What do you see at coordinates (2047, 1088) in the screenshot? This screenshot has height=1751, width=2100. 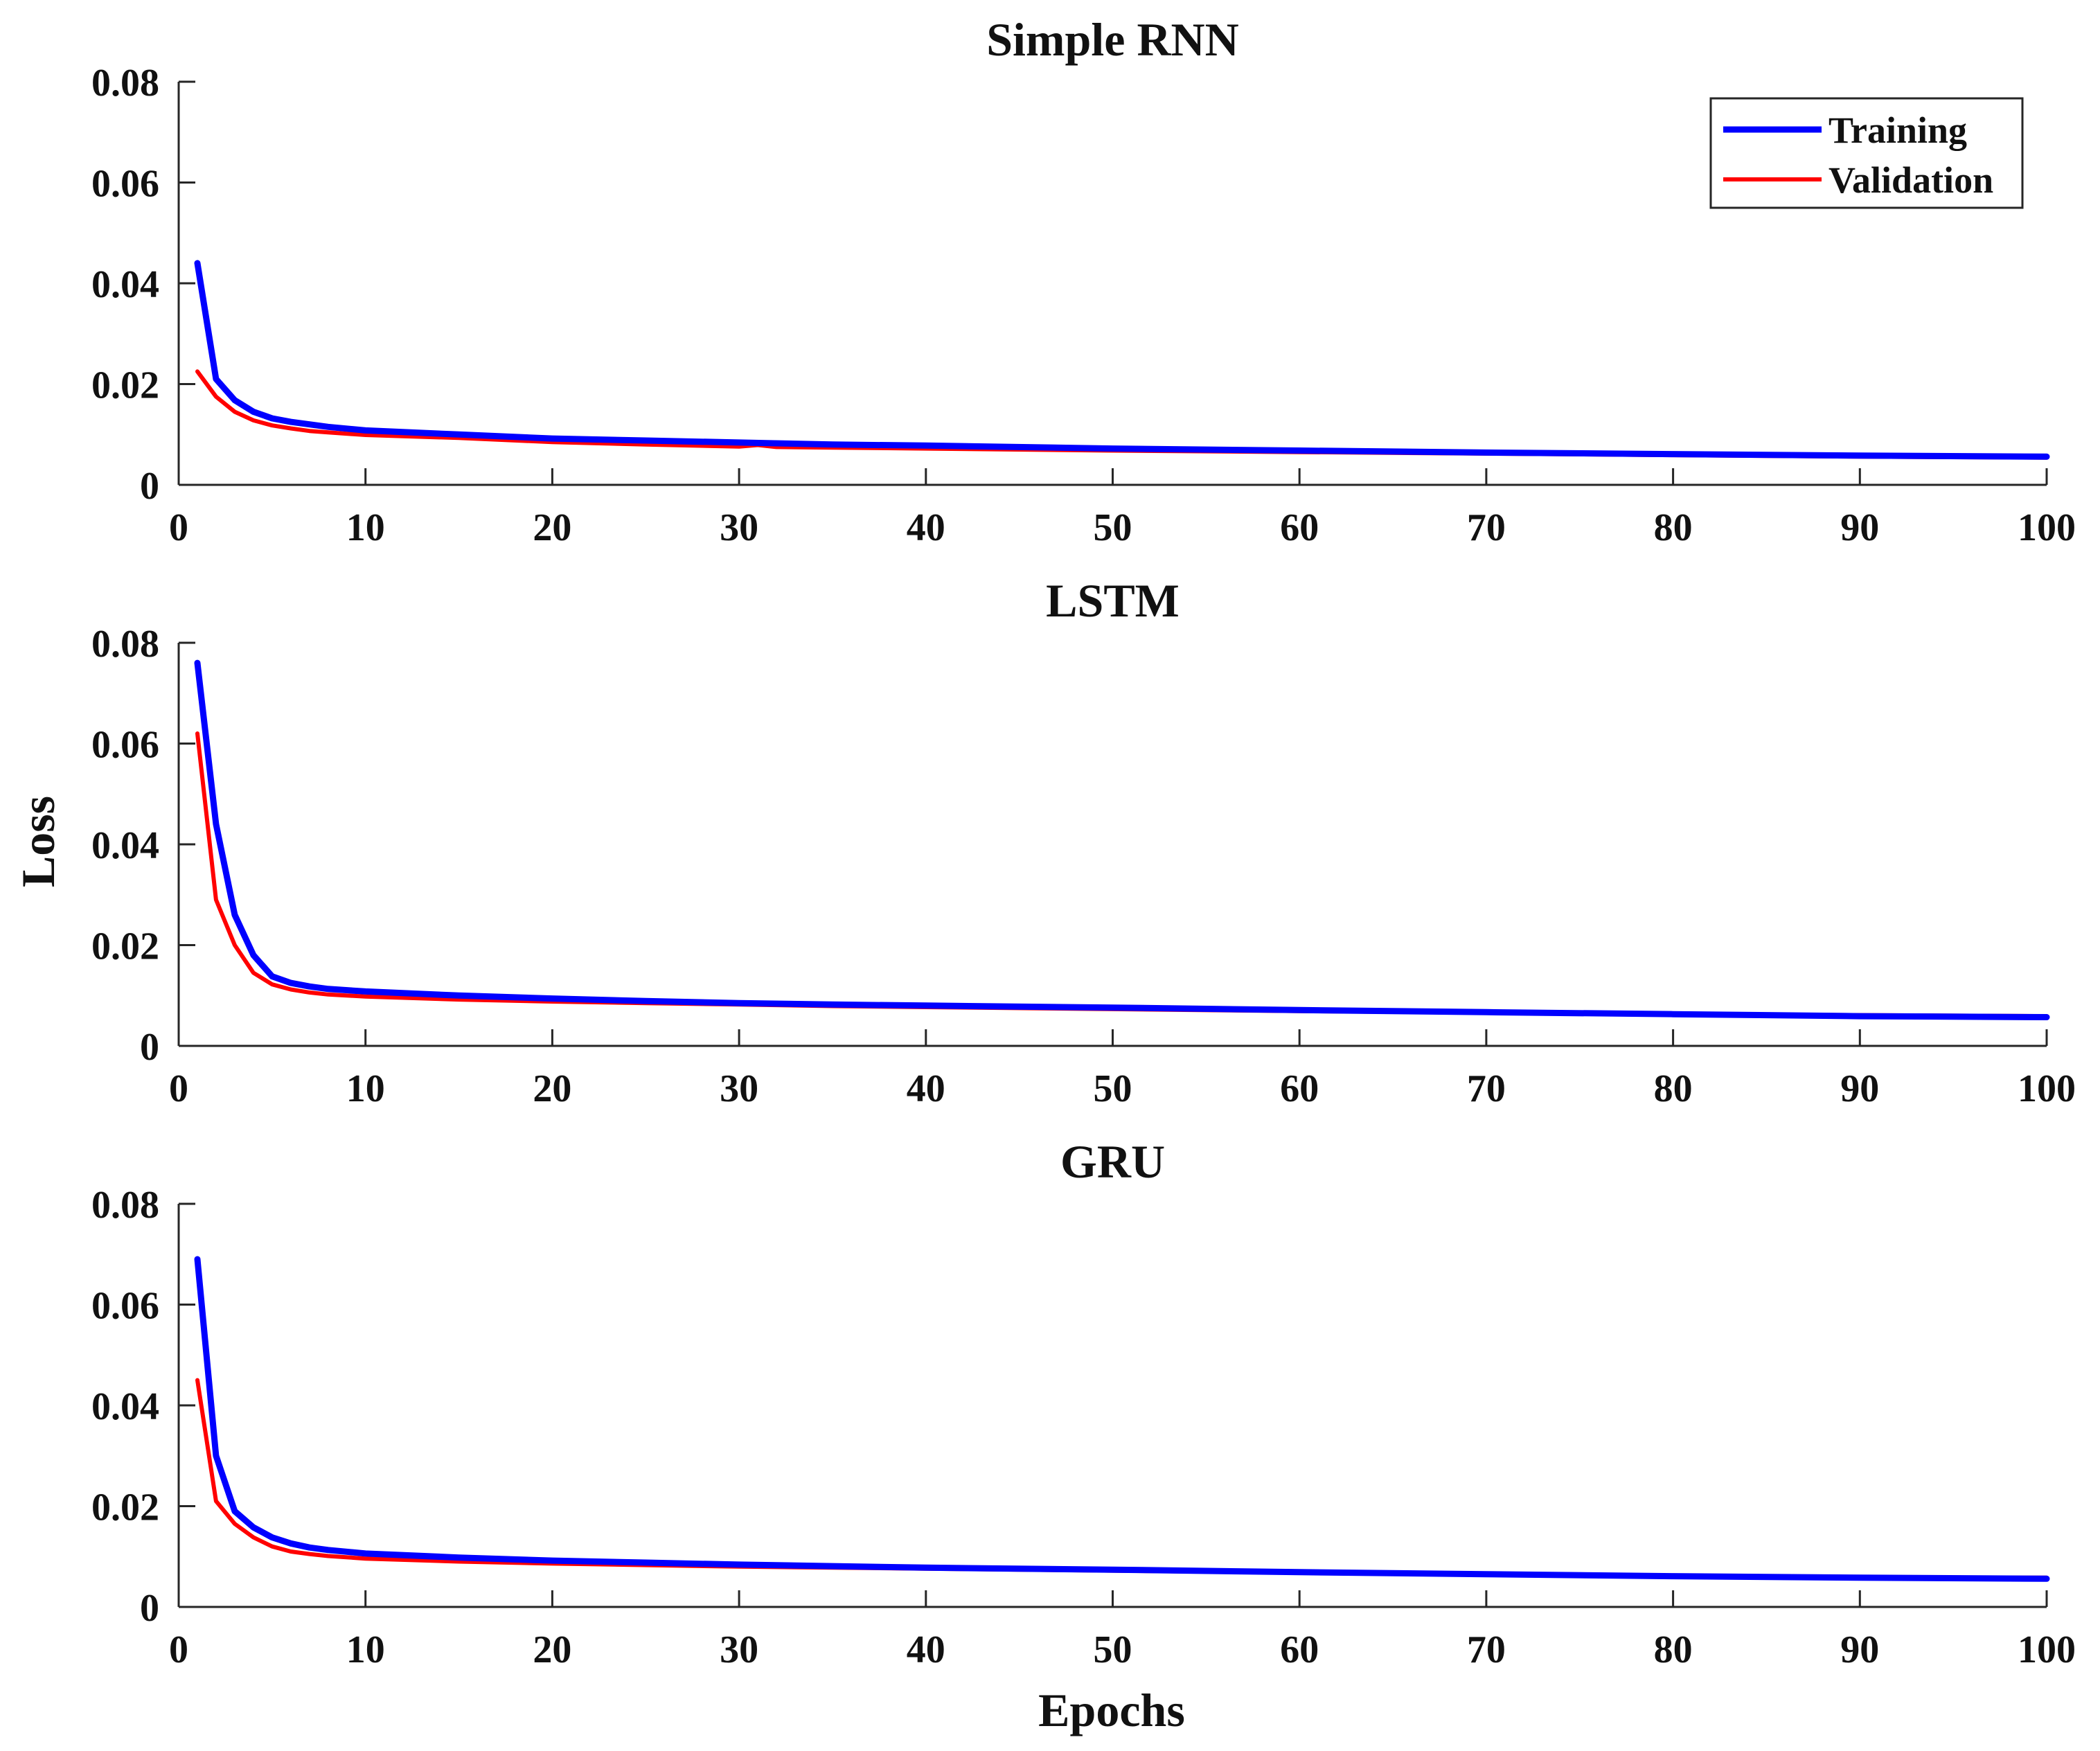 I see `lstm-x-tick-label: 100` at bounding box center [2047, 1088].